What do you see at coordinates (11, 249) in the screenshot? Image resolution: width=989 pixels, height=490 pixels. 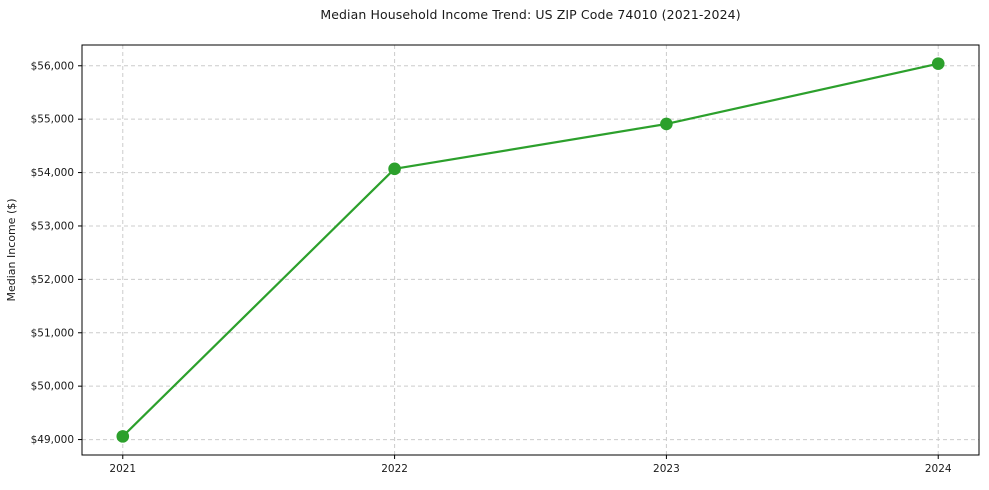 I see `y-axis-label: Median Income ($)` at bounding box center [11, 249].